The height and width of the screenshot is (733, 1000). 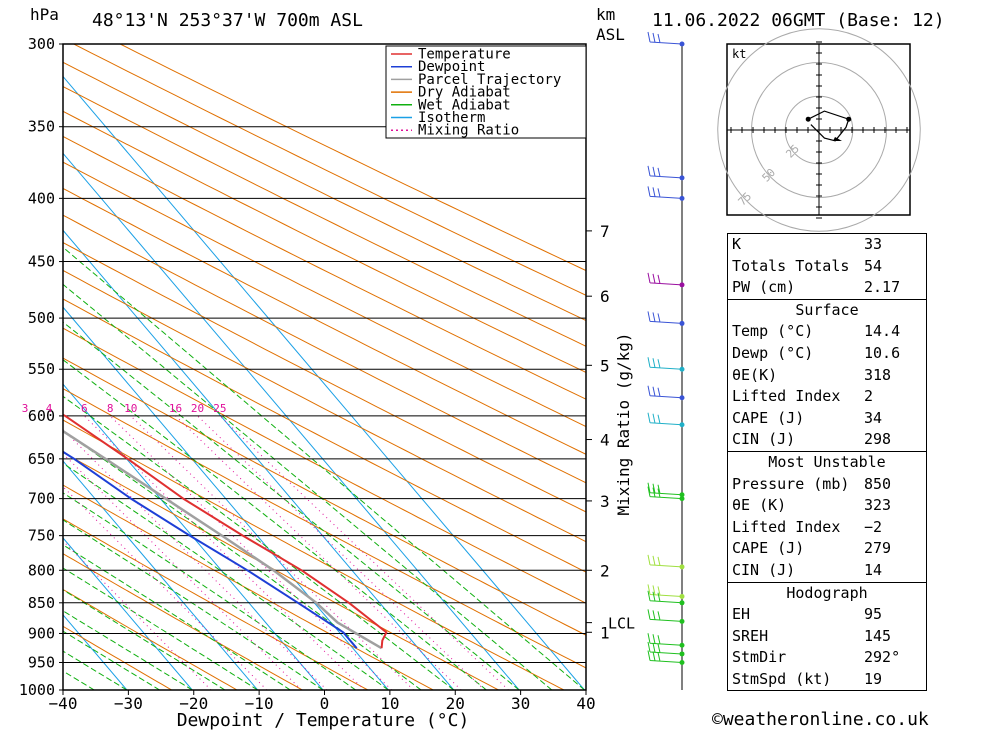 What do you see at coordinates (755, 374) in the screenshot?
I see `surface-label: θE(K)` at bounding box center [755, 374].